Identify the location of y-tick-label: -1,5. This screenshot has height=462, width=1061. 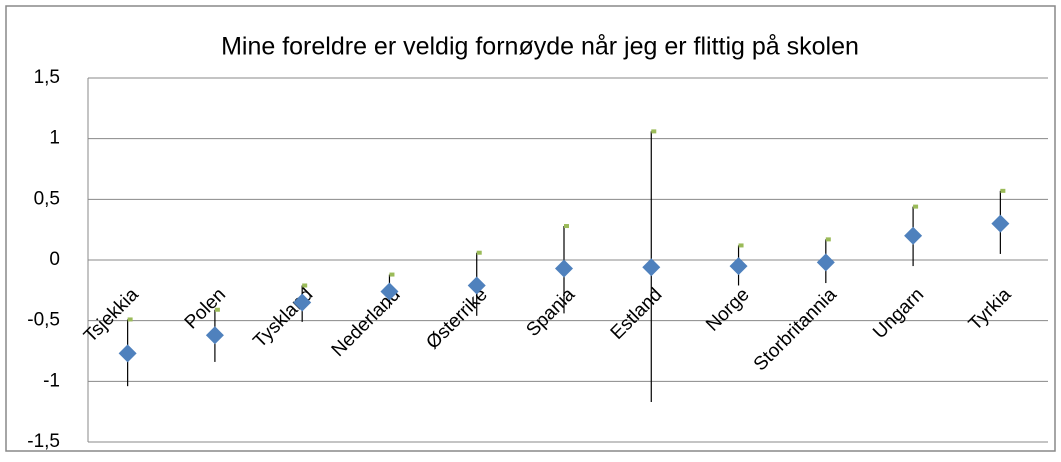
(43, 441).